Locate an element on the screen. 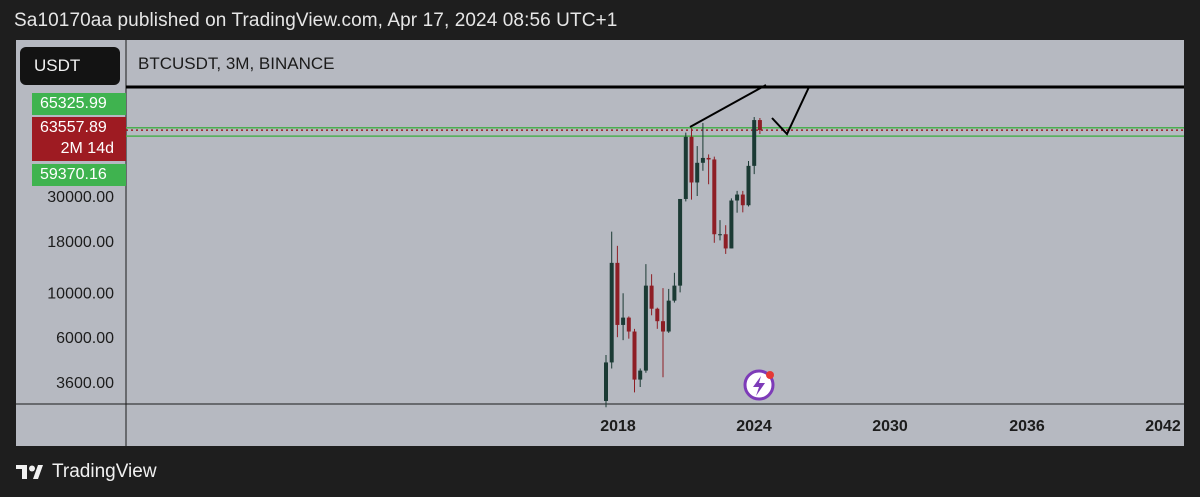 Image resolution: width=1200 pixels, height=497 pixels. trend-line is located at coordinates (728, 106).